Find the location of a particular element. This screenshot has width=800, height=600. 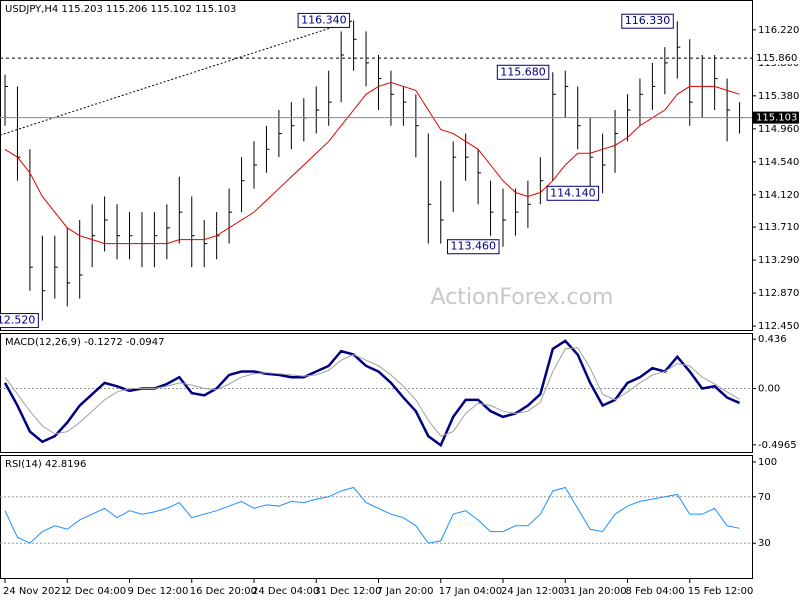

y-tick-label: 112.870 is located at coordinates (778, 293).